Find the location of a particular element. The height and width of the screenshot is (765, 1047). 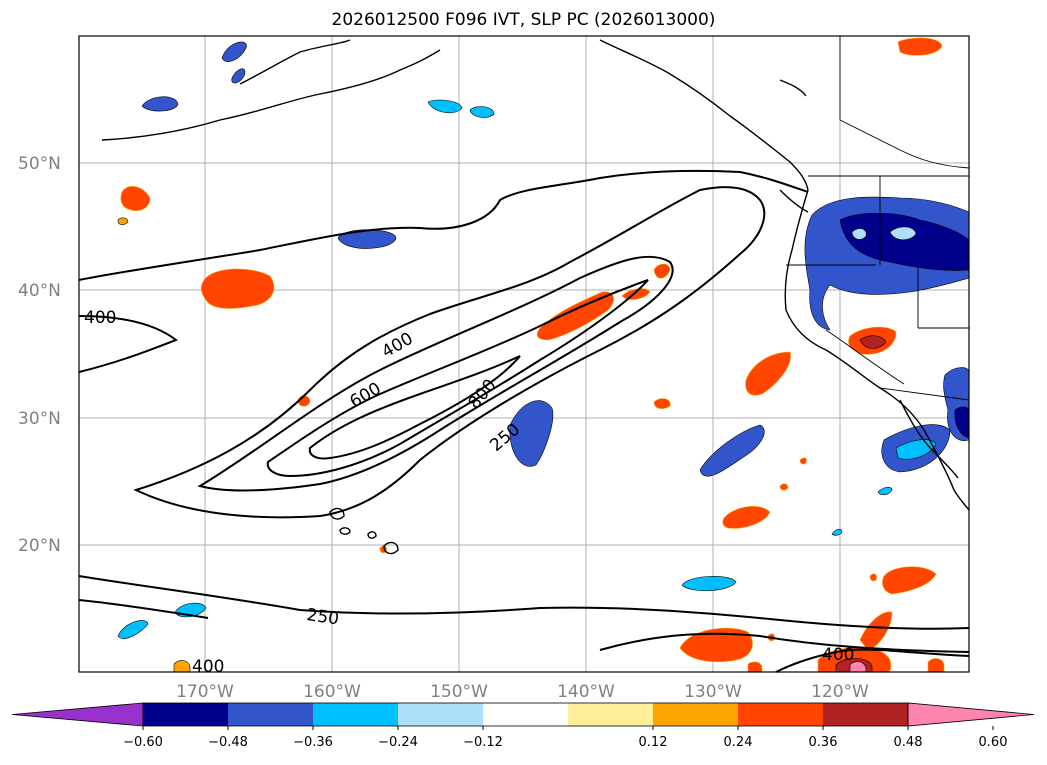

colorbar-tick-label: 0.12 is located at coordinates (653, 742).